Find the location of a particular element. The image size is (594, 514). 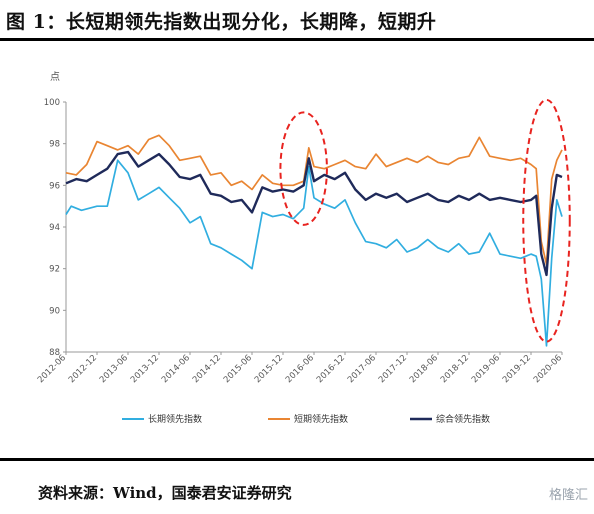

y-tick-label: 98 is located at coordinates (54, 145).